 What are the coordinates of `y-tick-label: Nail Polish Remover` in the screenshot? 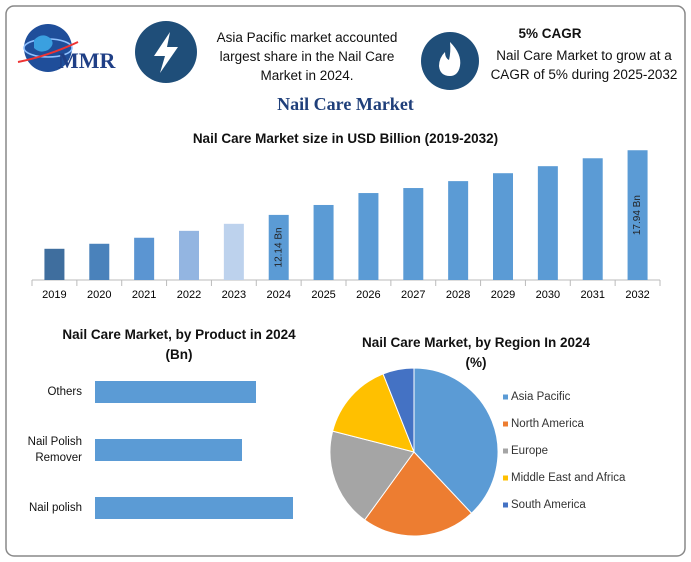 It's located at (54, 450).